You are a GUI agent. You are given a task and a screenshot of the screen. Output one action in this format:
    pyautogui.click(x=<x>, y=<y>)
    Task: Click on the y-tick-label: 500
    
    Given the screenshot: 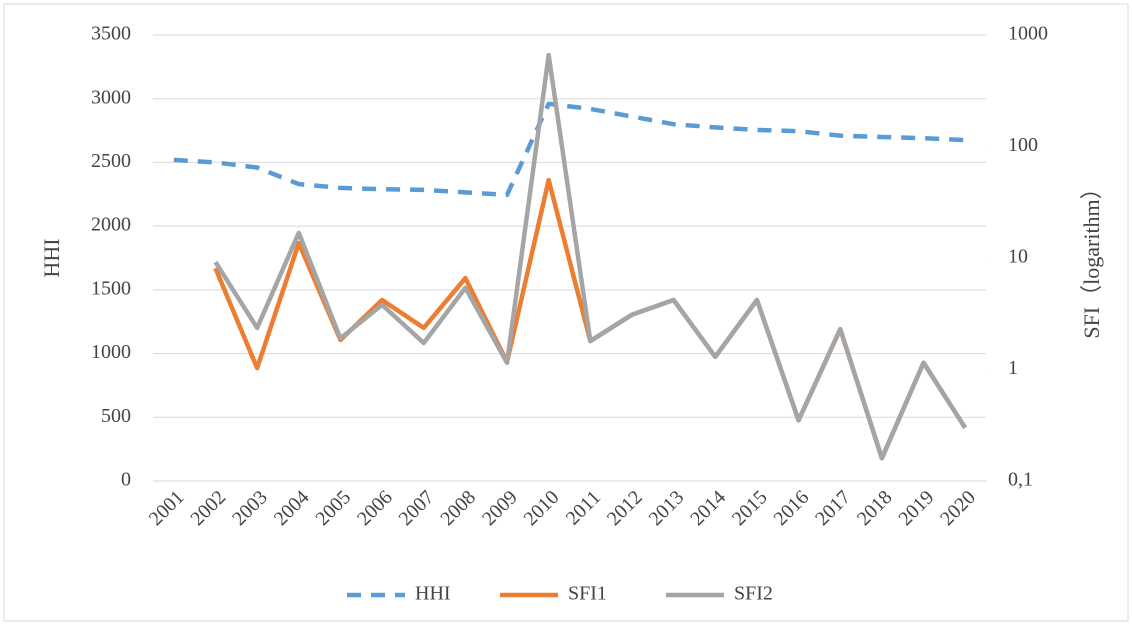 What is the action you would take?
    pyautogui.click(x=116, y=416)
    